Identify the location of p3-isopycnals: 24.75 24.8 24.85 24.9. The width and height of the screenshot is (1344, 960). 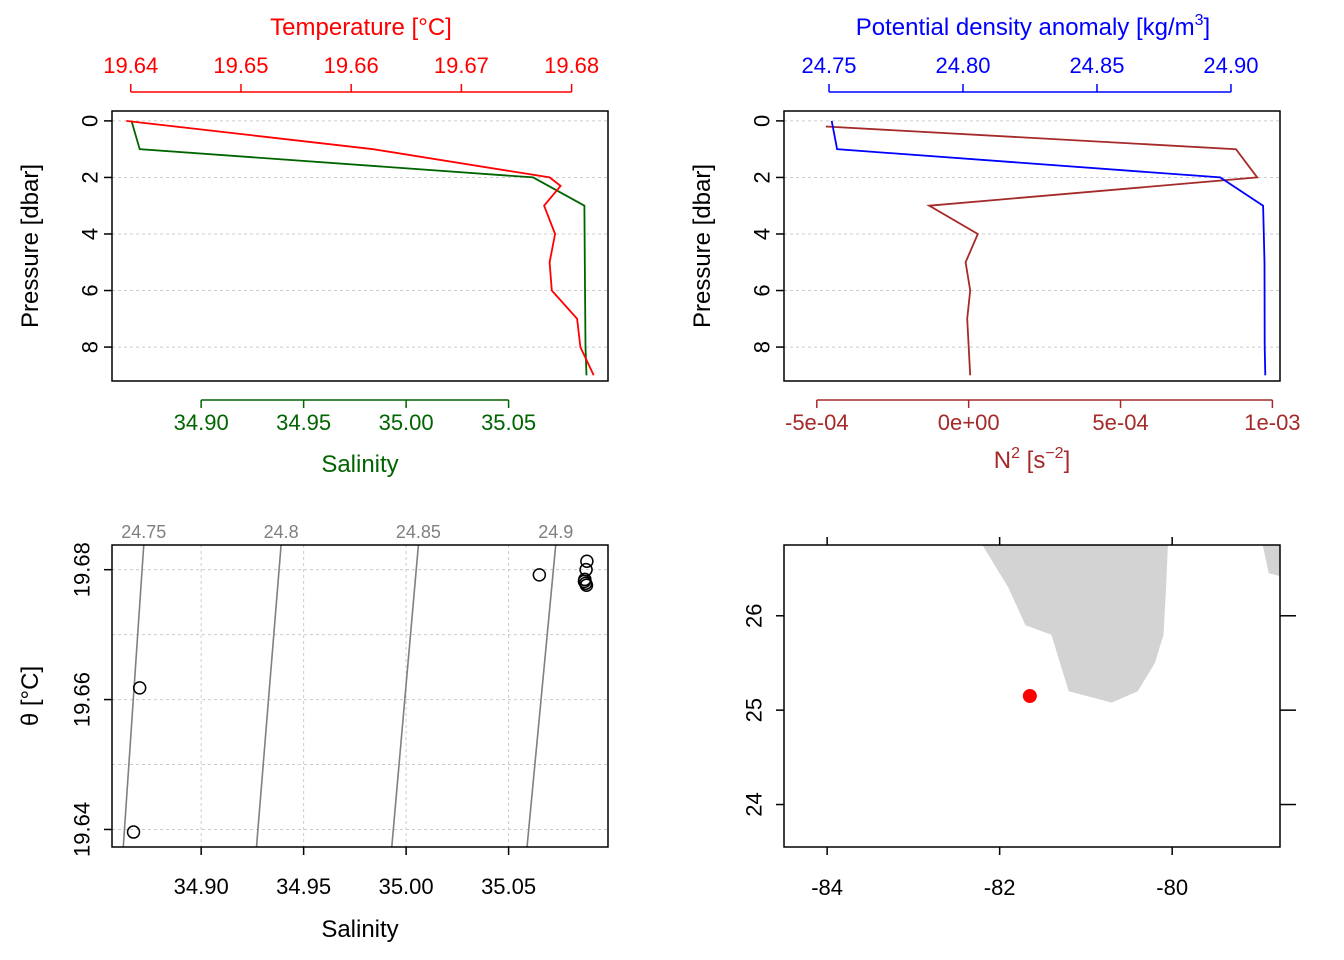
(347, 685).